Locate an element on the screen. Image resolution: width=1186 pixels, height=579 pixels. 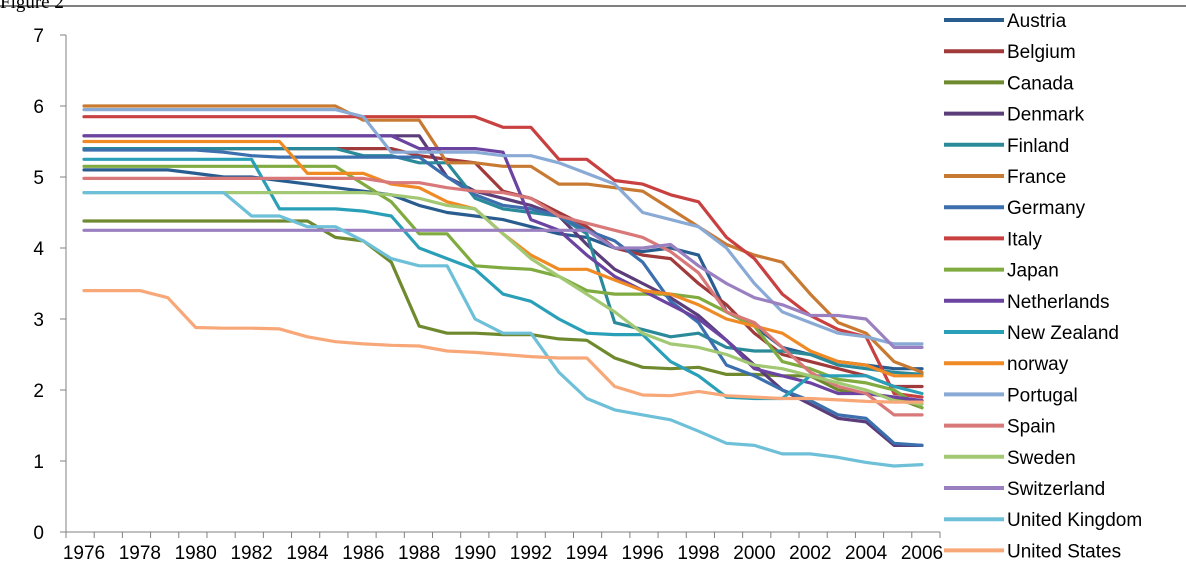
legend-label-belgium: Belgium is located at coordinates (1041, 52).